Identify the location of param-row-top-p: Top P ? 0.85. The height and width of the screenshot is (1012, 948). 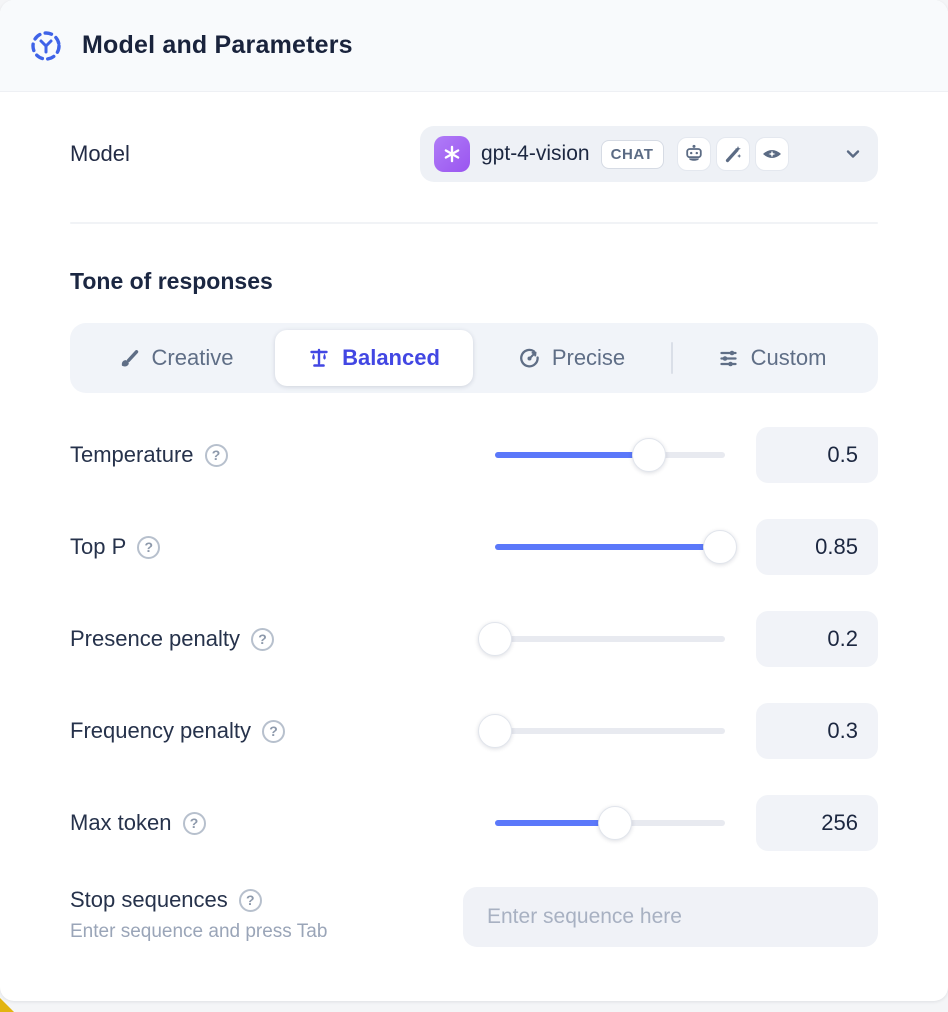
(474, 547).